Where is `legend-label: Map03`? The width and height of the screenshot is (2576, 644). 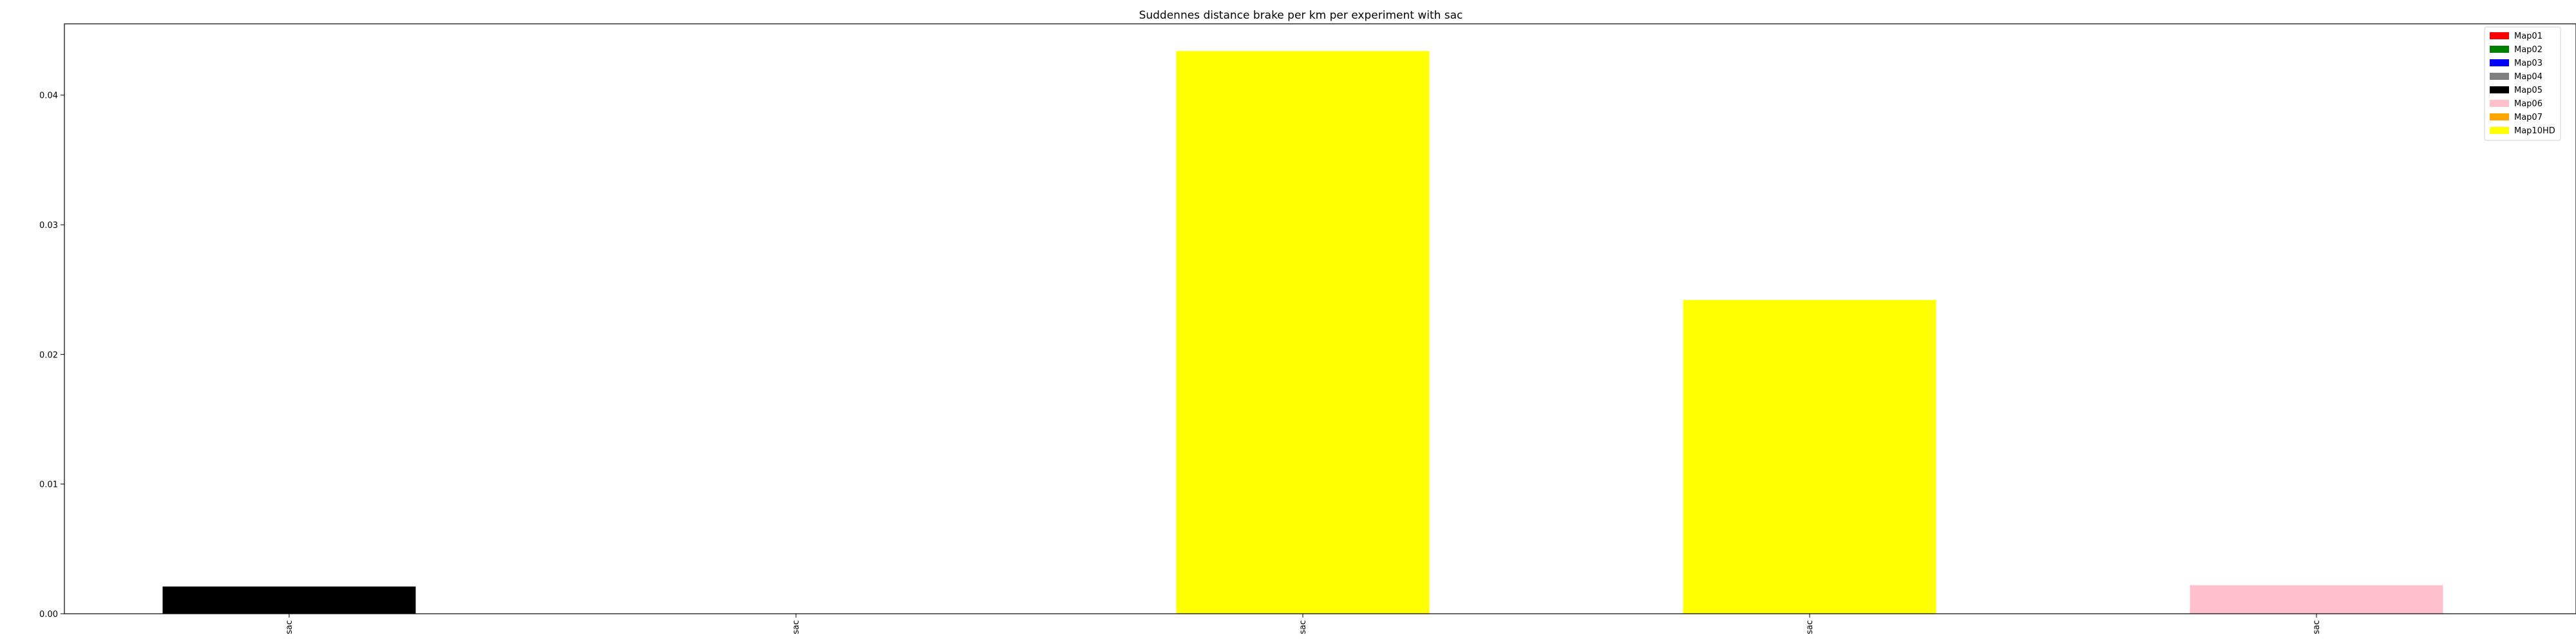 legend-label: Map03 is located at coordinates (2528, 64).